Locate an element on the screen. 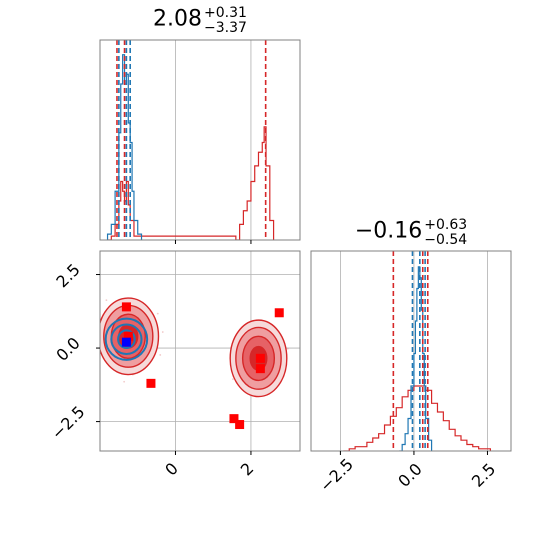  right-hist-frame is located at coordinates (411, 351).